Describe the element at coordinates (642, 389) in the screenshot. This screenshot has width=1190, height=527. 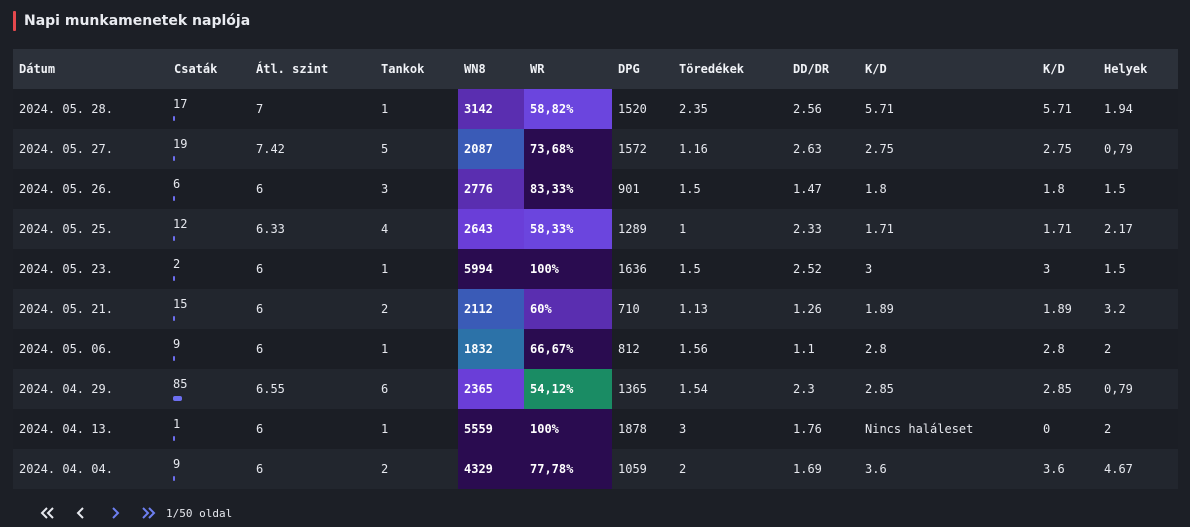
I see `cell-dpg: 1365` at that location.